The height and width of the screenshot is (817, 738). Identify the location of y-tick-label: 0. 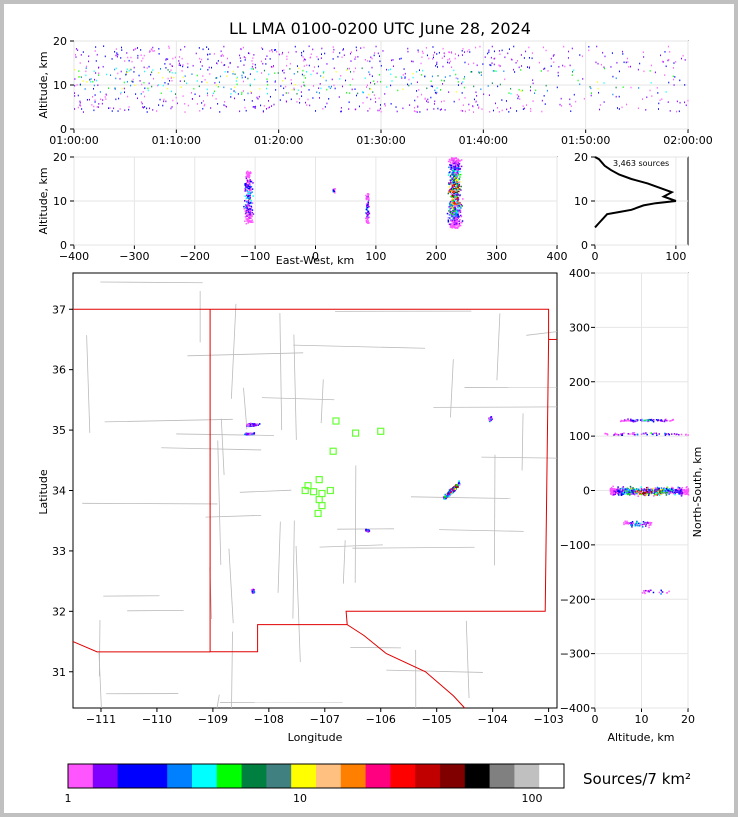
(584, 245).